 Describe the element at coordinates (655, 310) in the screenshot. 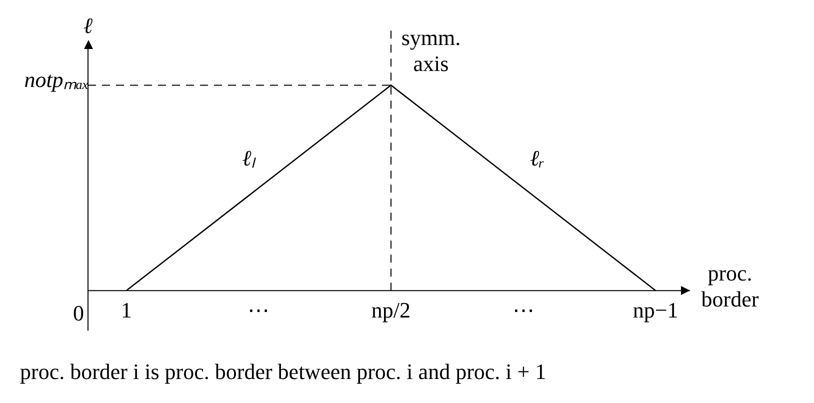

I see `x-tick-label: np−1` at that location.